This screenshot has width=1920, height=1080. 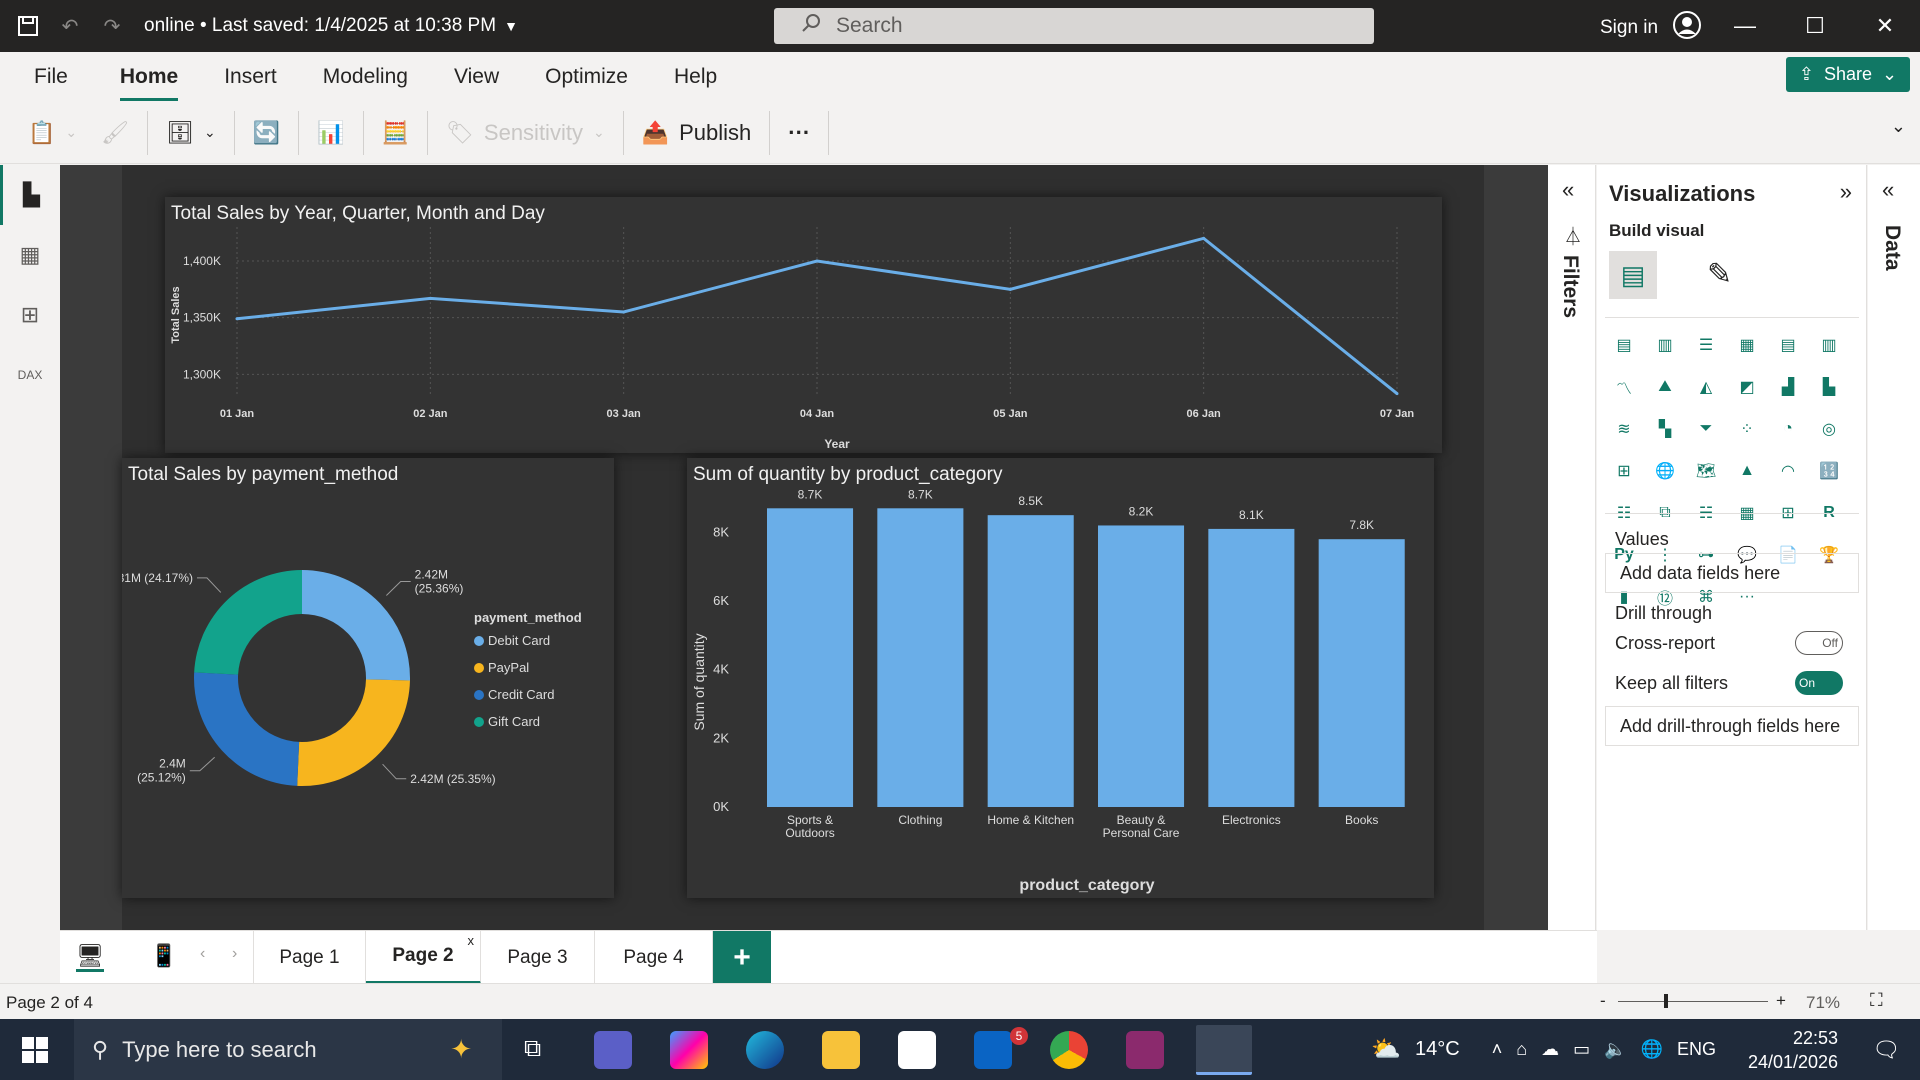 What do you see at coordinates (1665, 513) in the screenshot?
I see `kpi-icon: ⧉` at bounding box center [1665, 513].